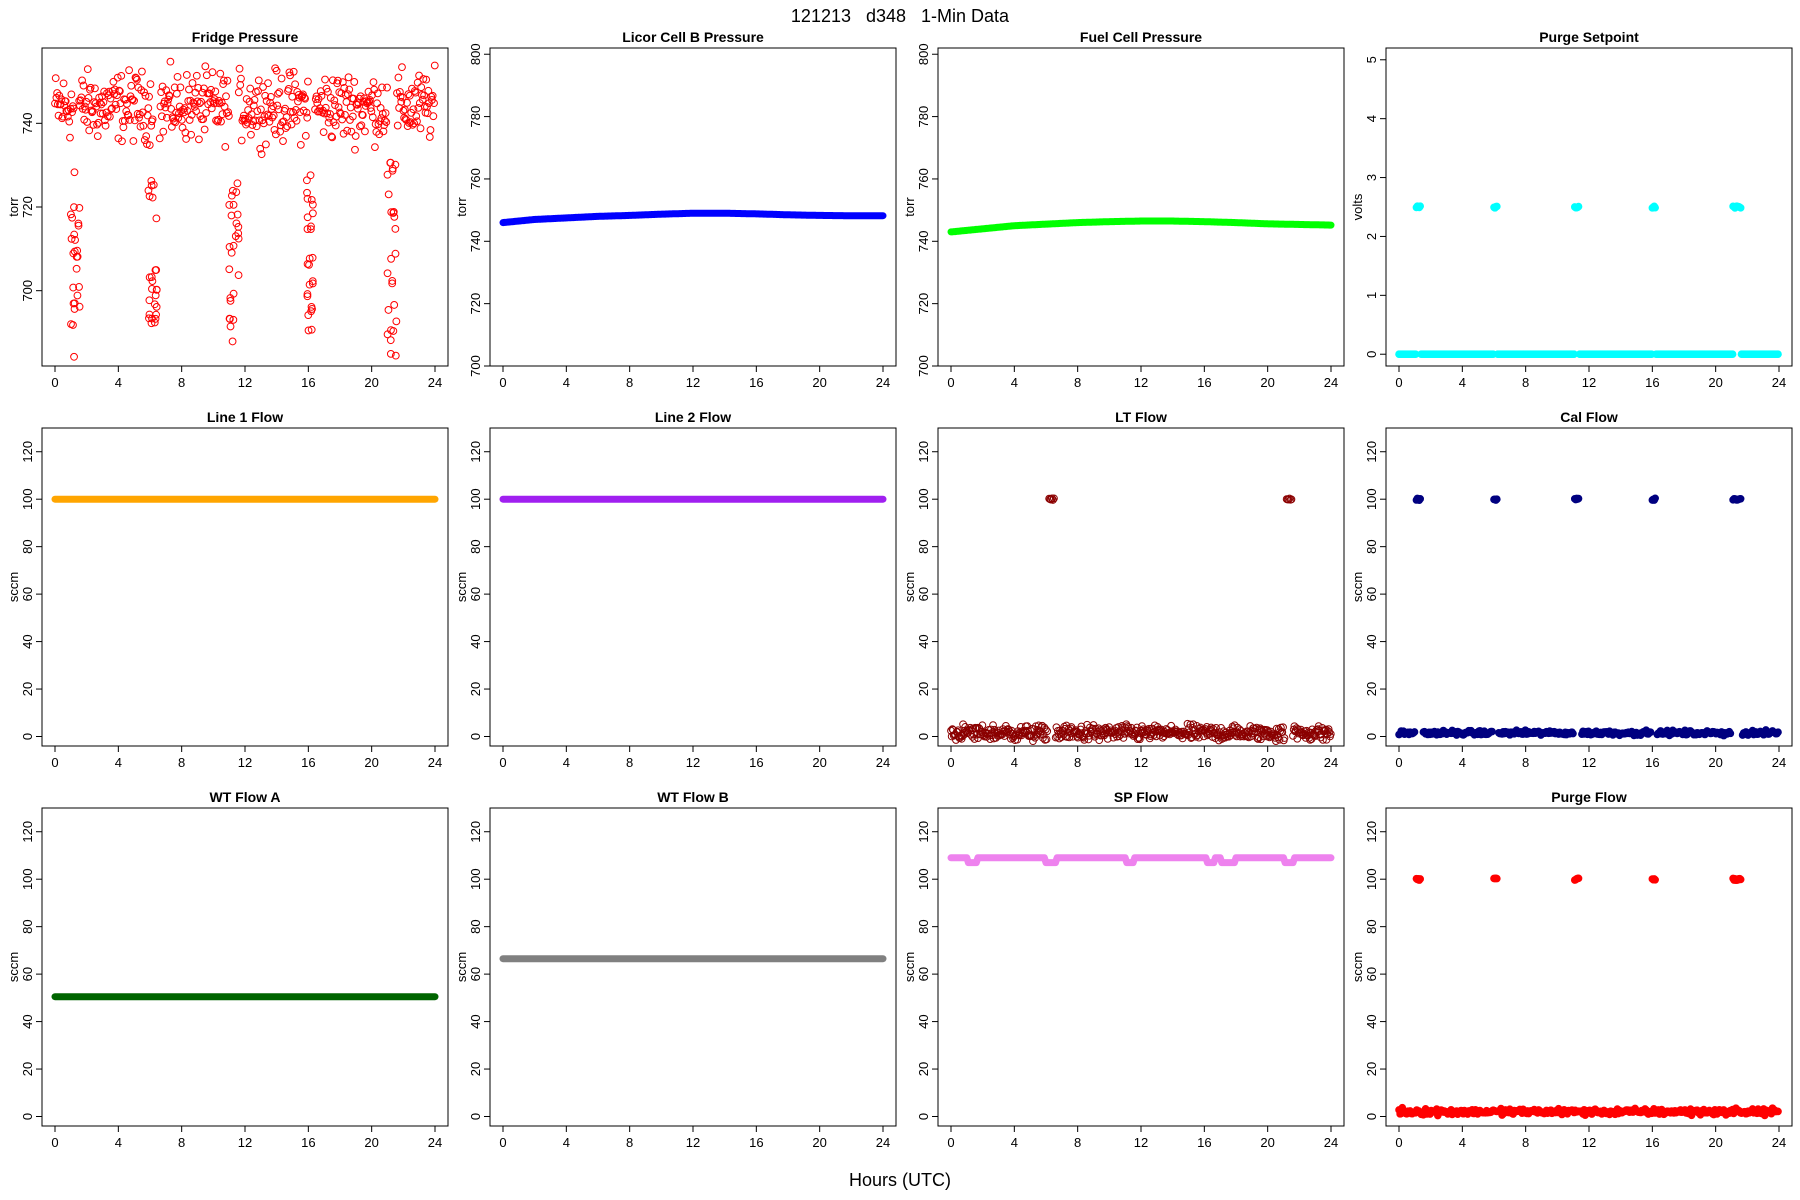  What do you see at coordinates (475, 641) in the screenshot?
I see `y-tick-label: 40` at bounding box center [475, 641].